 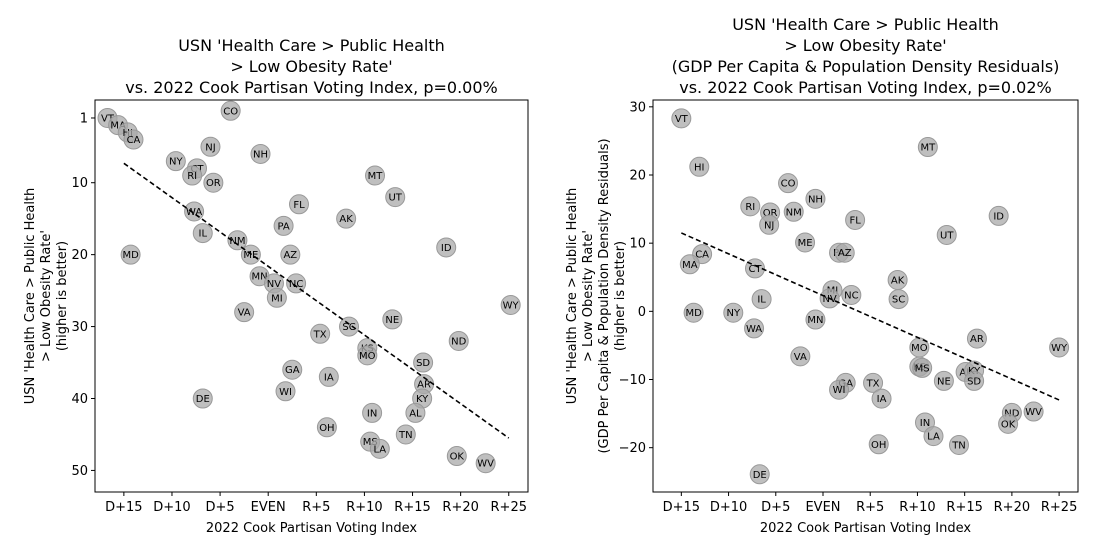 What do you see at coordinates (108, 118) in the screenshot?
I see `data-point-label: VT` at bounding box center [108, 118].